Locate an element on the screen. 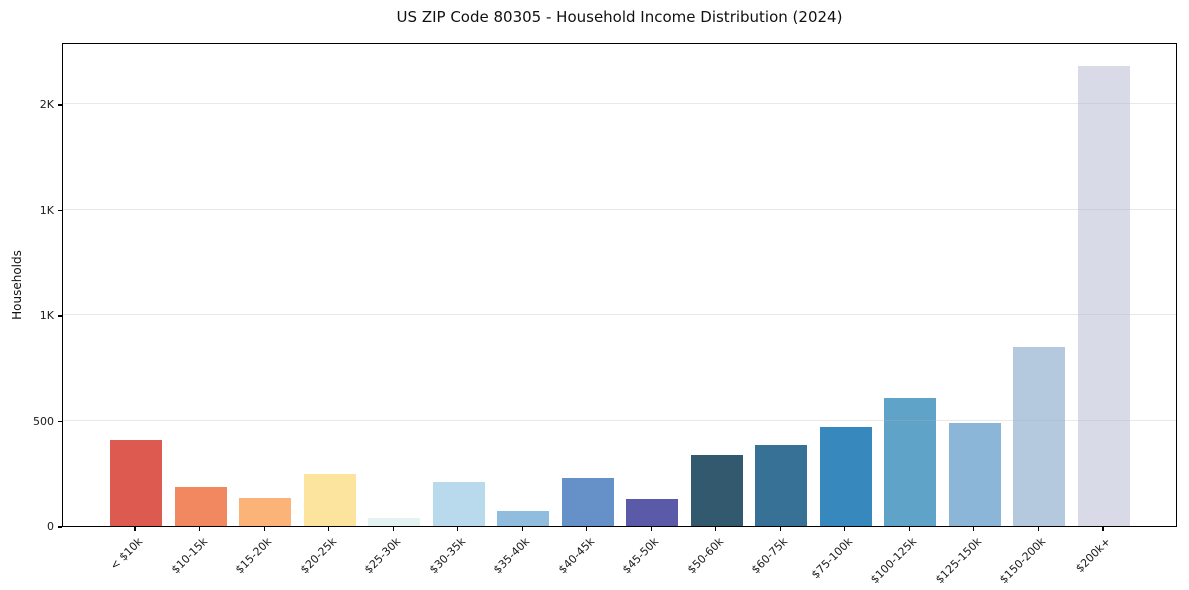 This screenshot has height=590, width=1189. bar-$60-75k is located at coordinates (781, 485).